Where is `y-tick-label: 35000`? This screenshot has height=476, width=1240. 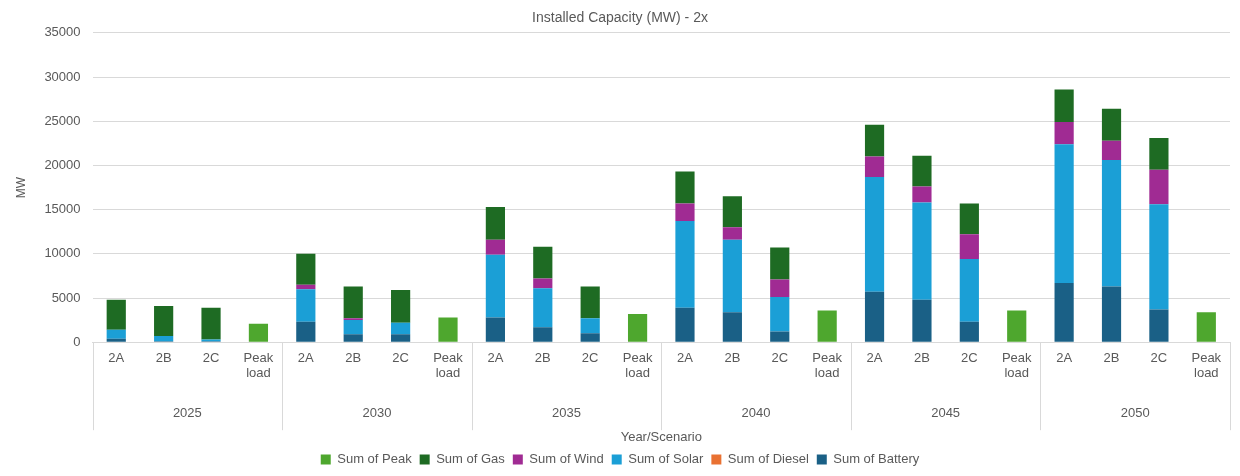 y-tick-label: 35000 is located at coordinates (62, 32).